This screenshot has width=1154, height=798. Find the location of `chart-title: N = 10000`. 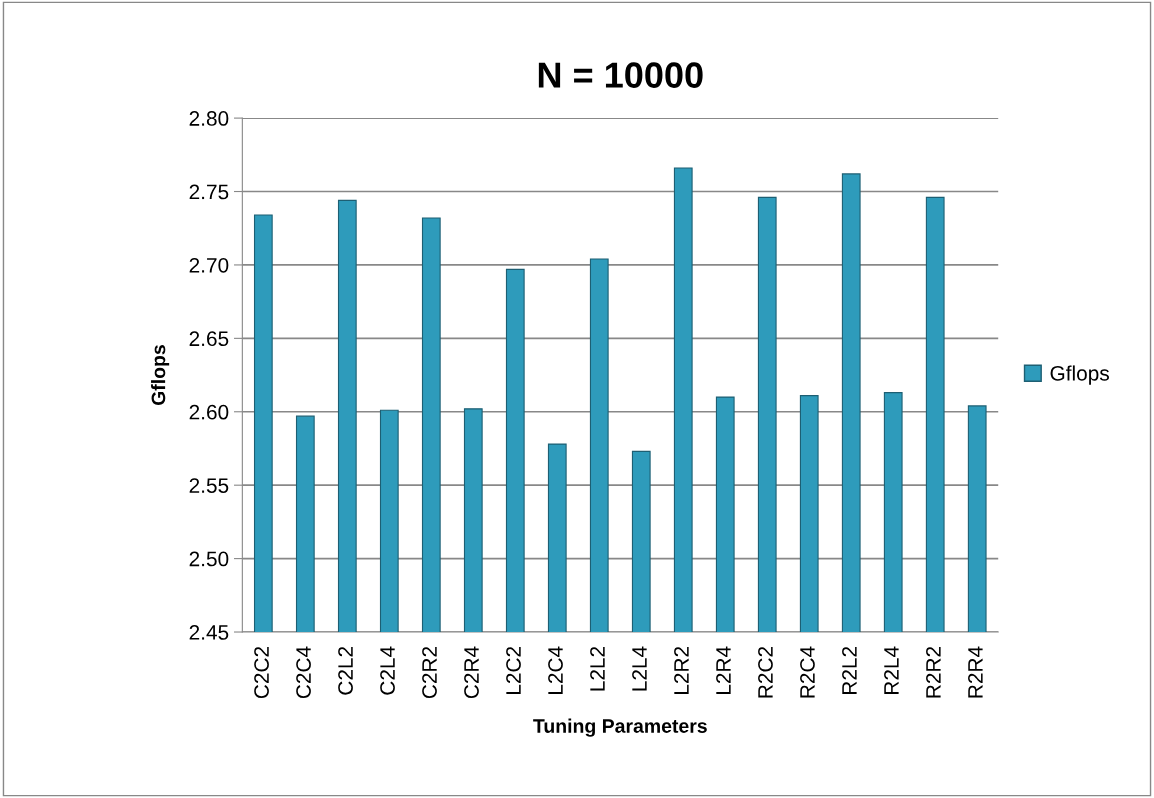

chart-title: N = 10000 is located at coordinates (620, 75).